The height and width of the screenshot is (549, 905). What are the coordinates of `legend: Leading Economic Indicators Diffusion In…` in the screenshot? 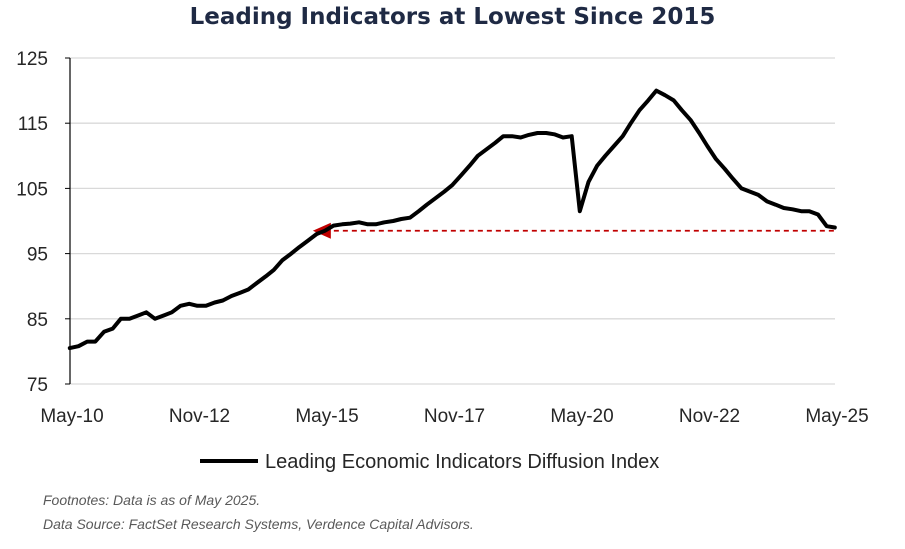 It's located at (429, 462).